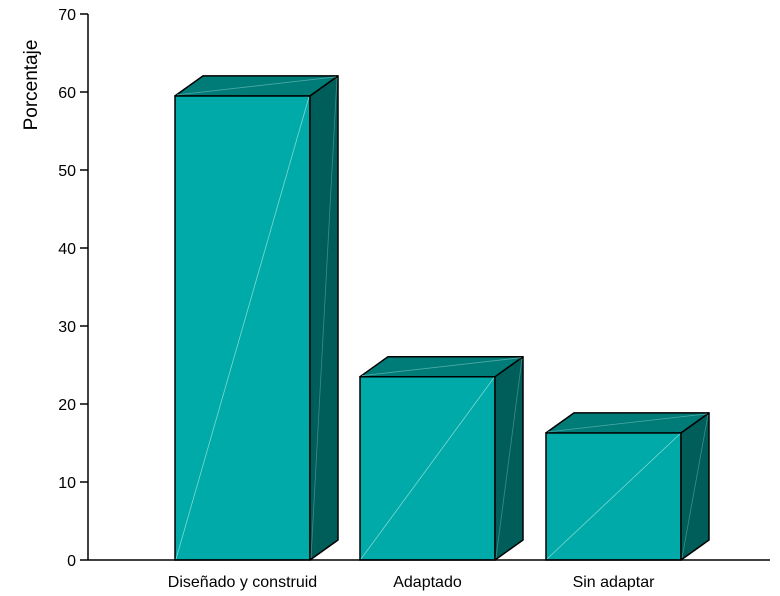  What do you see at coordinates (67, 327) in the screenshot?
I see `y-tick-label: 30` at bounding box center [67, 327].